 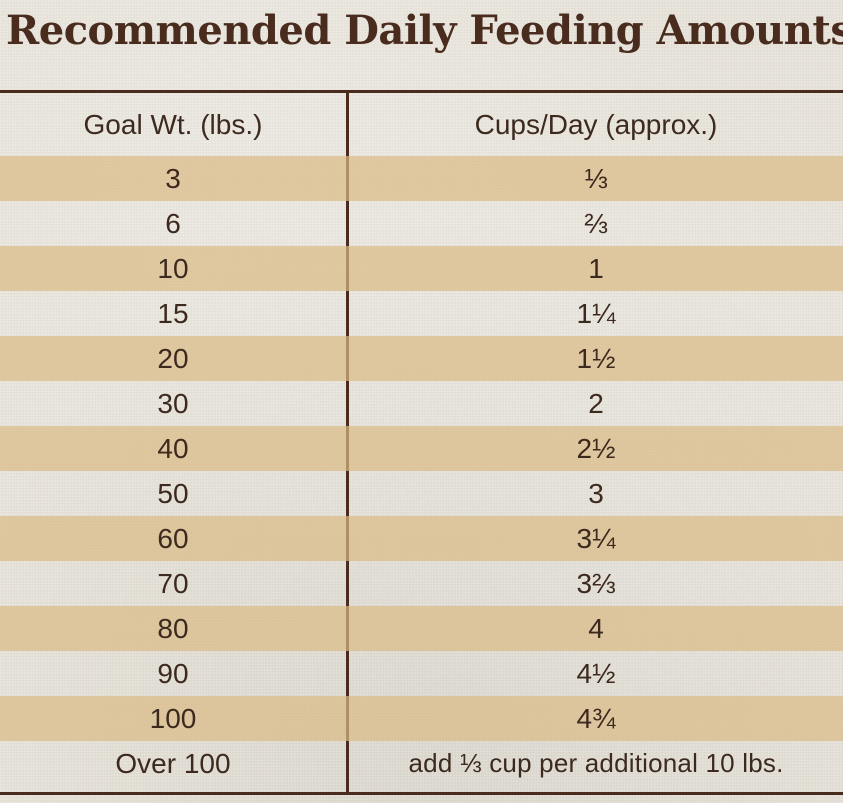 I want to click on table-row: 30 2, so click(x=421, y=403).